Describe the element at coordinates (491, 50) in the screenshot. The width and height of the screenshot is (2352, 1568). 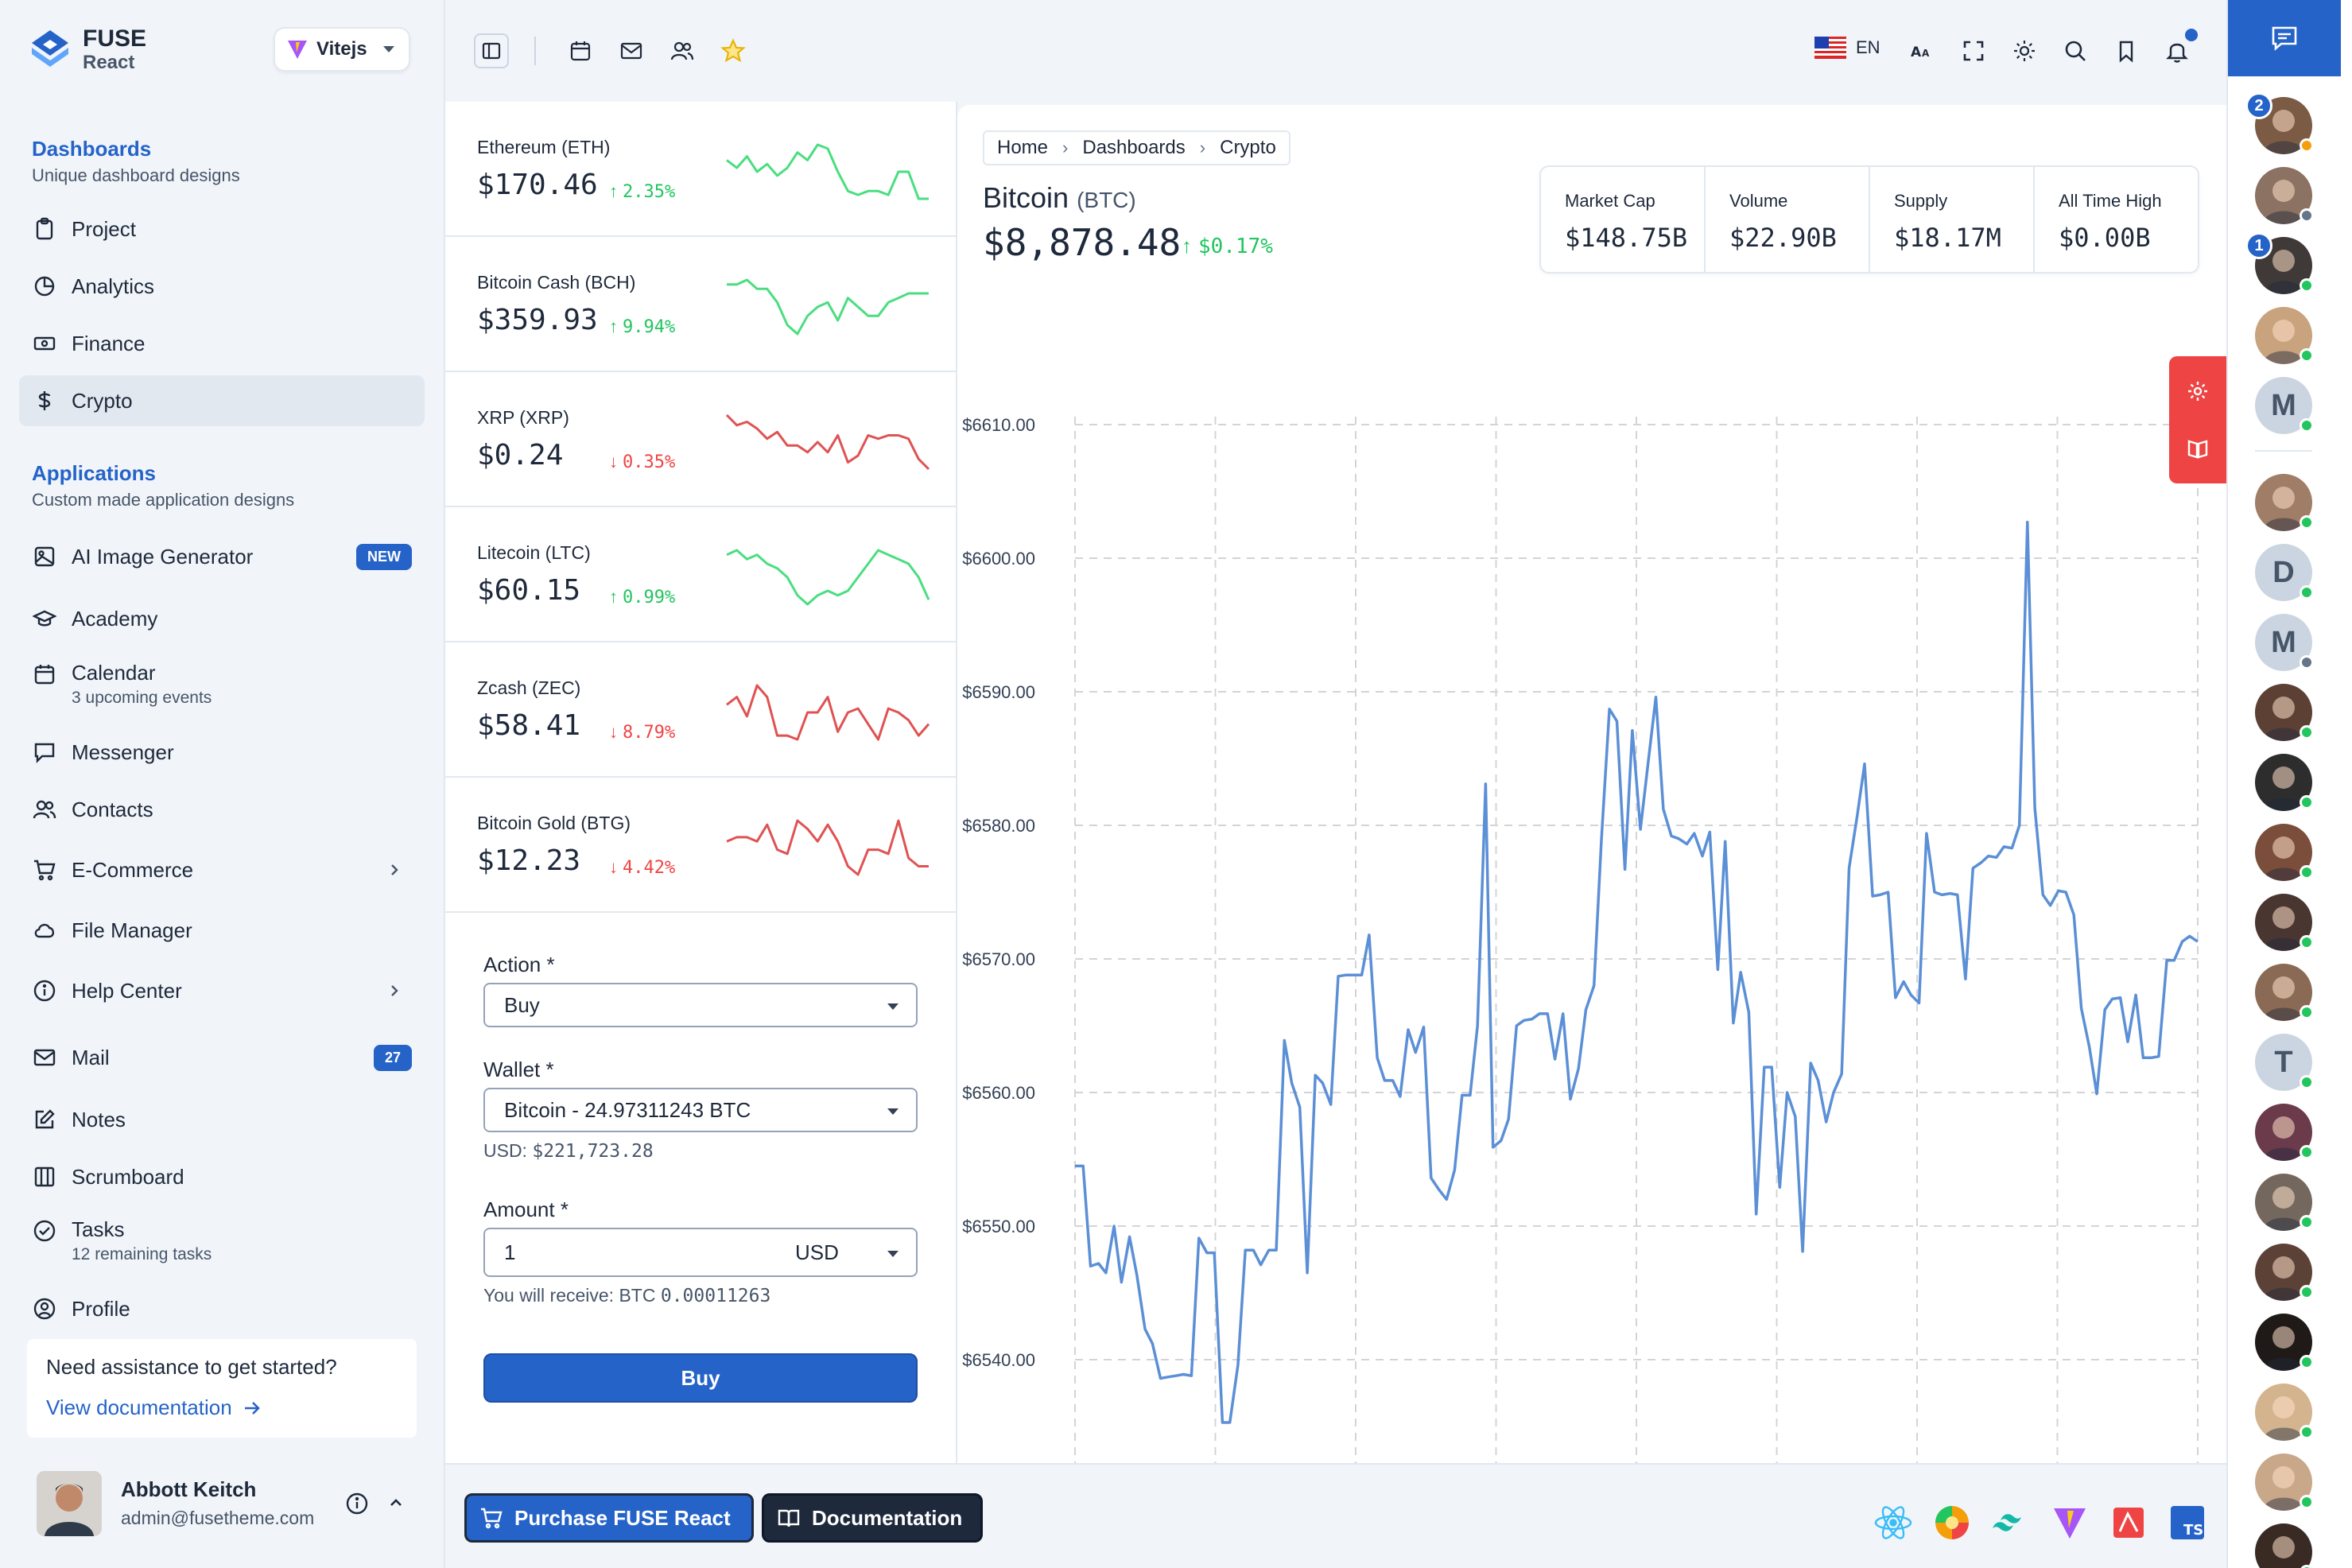
I see `toggle-sidebar-icon` at that location.